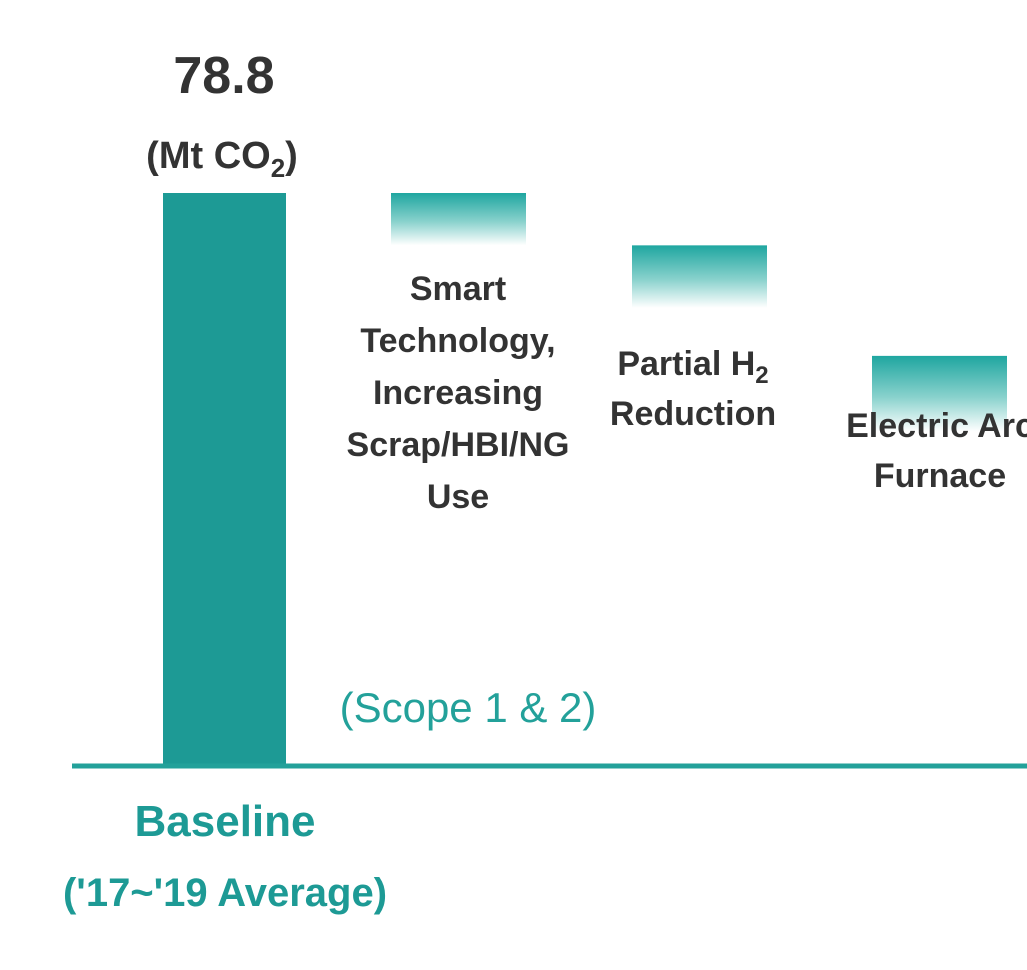 The width and height of the screenshot is (1027, 970). Describe the element at coordinates (468, 707) in the screenshot. I see `scope-note: (Scope 1 & 2)` at that location.